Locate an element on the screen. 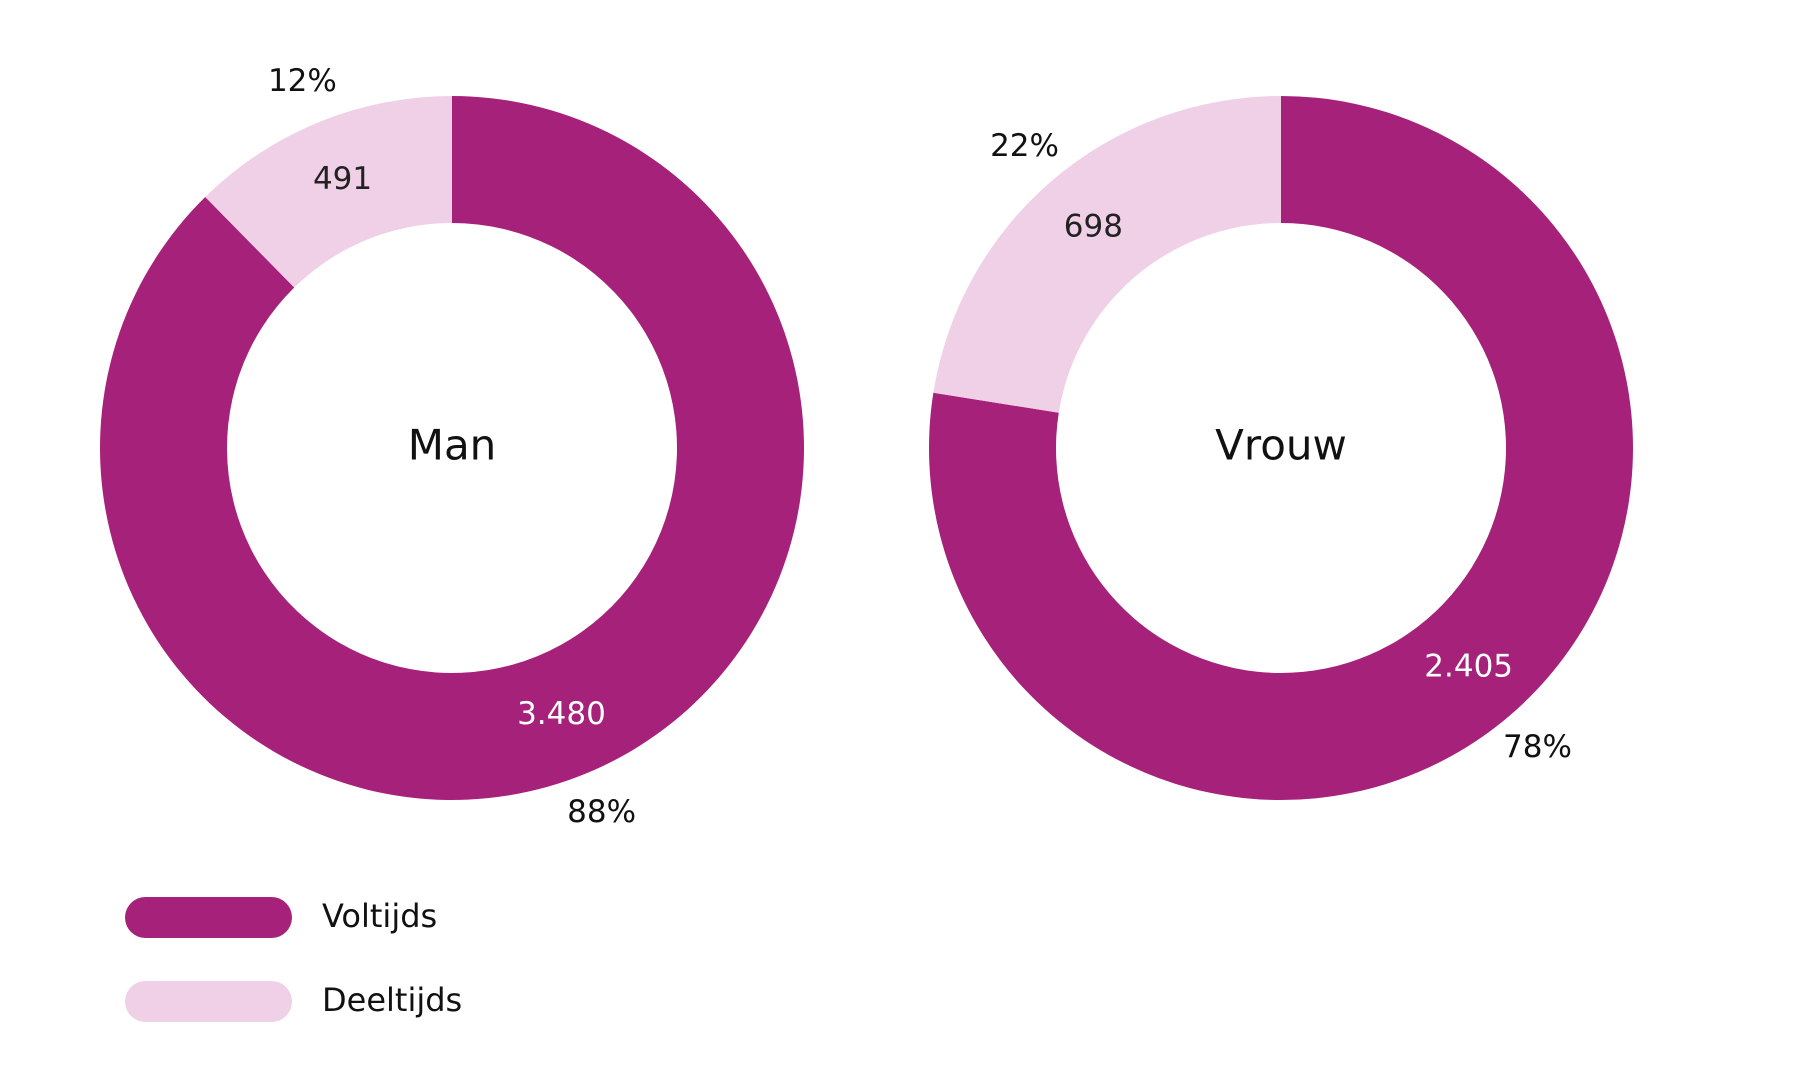  value-label: 2.405 is located at coordinates (1468, 666).